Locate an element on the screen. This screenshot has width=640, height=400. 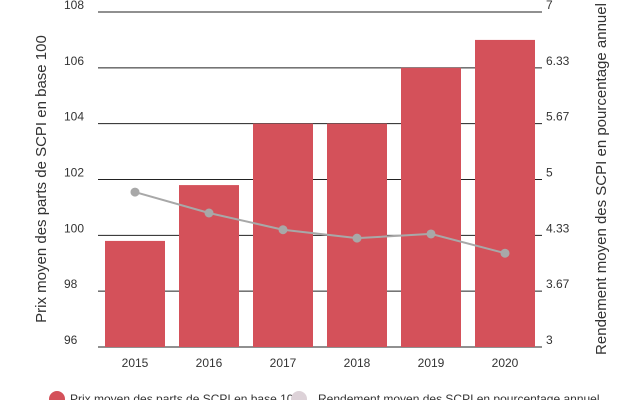
y-tick-label-left: 100 is located at coordinates (74, 228).